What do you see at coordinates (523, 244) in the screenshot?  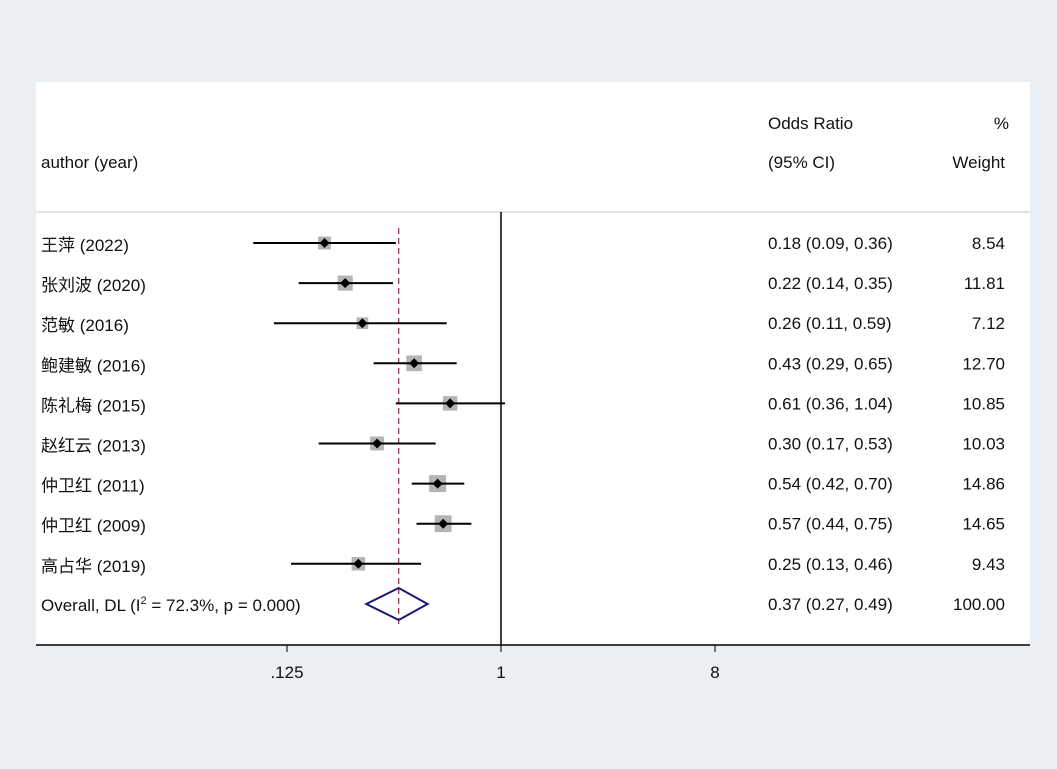 I see `study-row: 王萍 (2022) 0.18 (0.09, 0.36) 8.54` at bounding box center [523, 244].